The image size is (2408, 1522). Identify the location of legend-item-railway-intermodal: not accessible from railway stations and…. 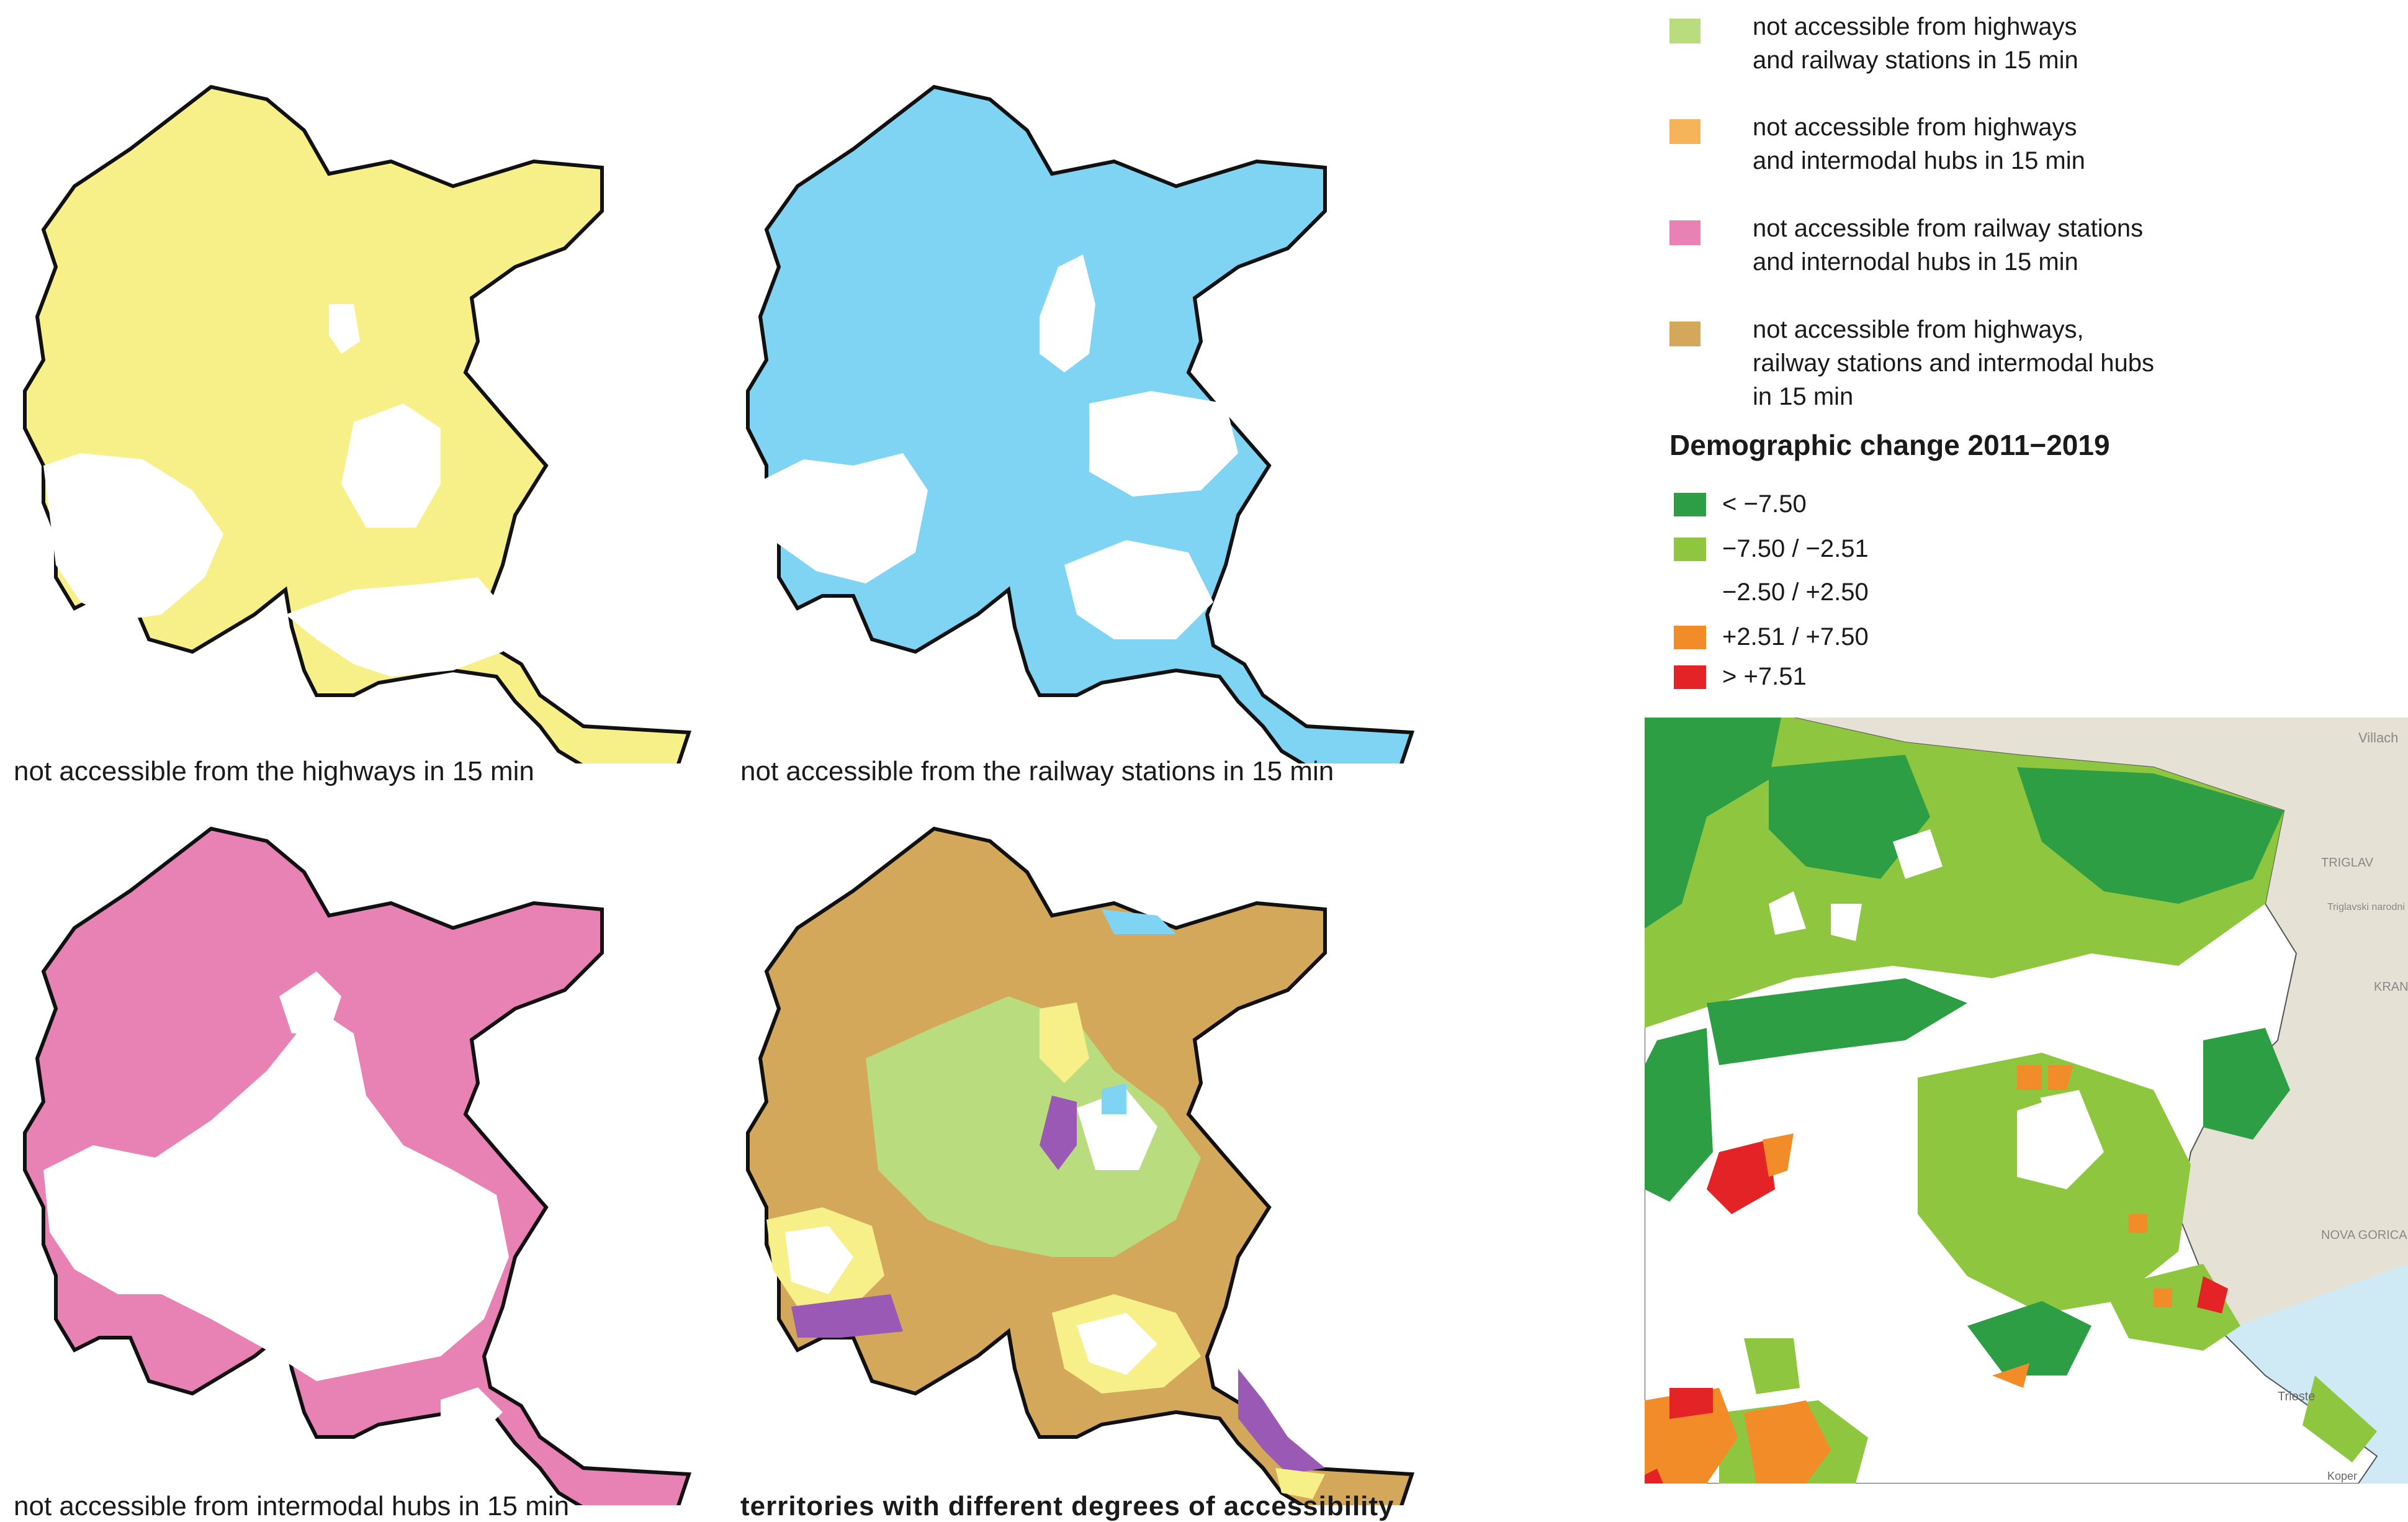
(1906, 247).